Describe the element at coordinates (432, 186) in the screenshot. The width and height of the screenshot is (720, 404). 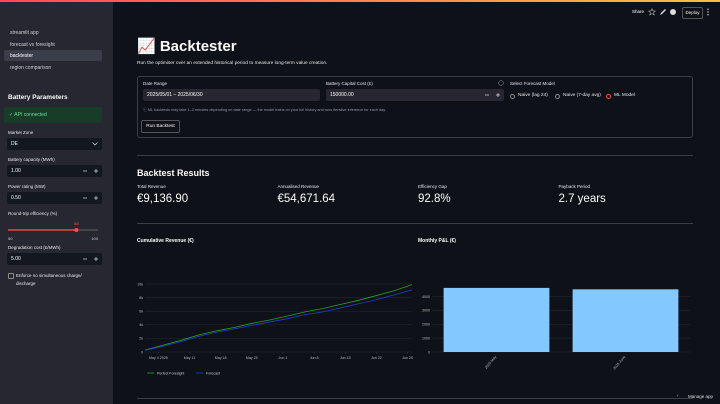
I see `metric-label: Efficiency Gap` at that location.